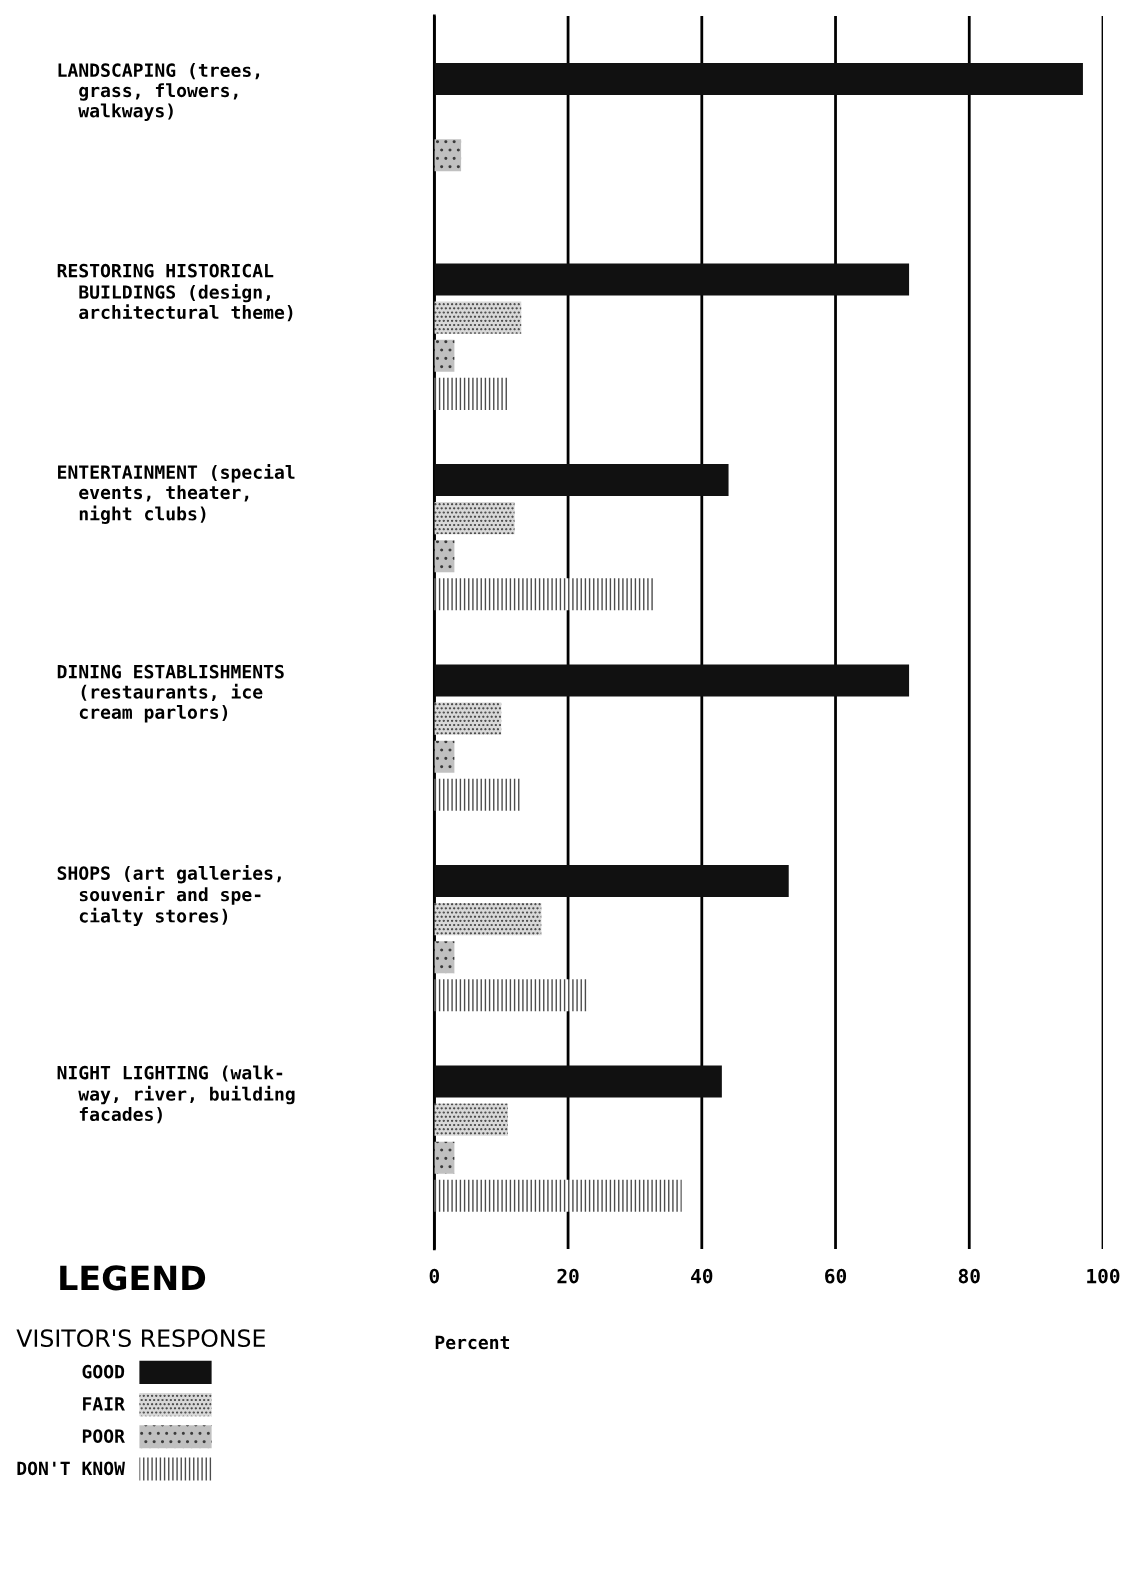  I want to click on x-tick-label: 60, so click(836, 1276).